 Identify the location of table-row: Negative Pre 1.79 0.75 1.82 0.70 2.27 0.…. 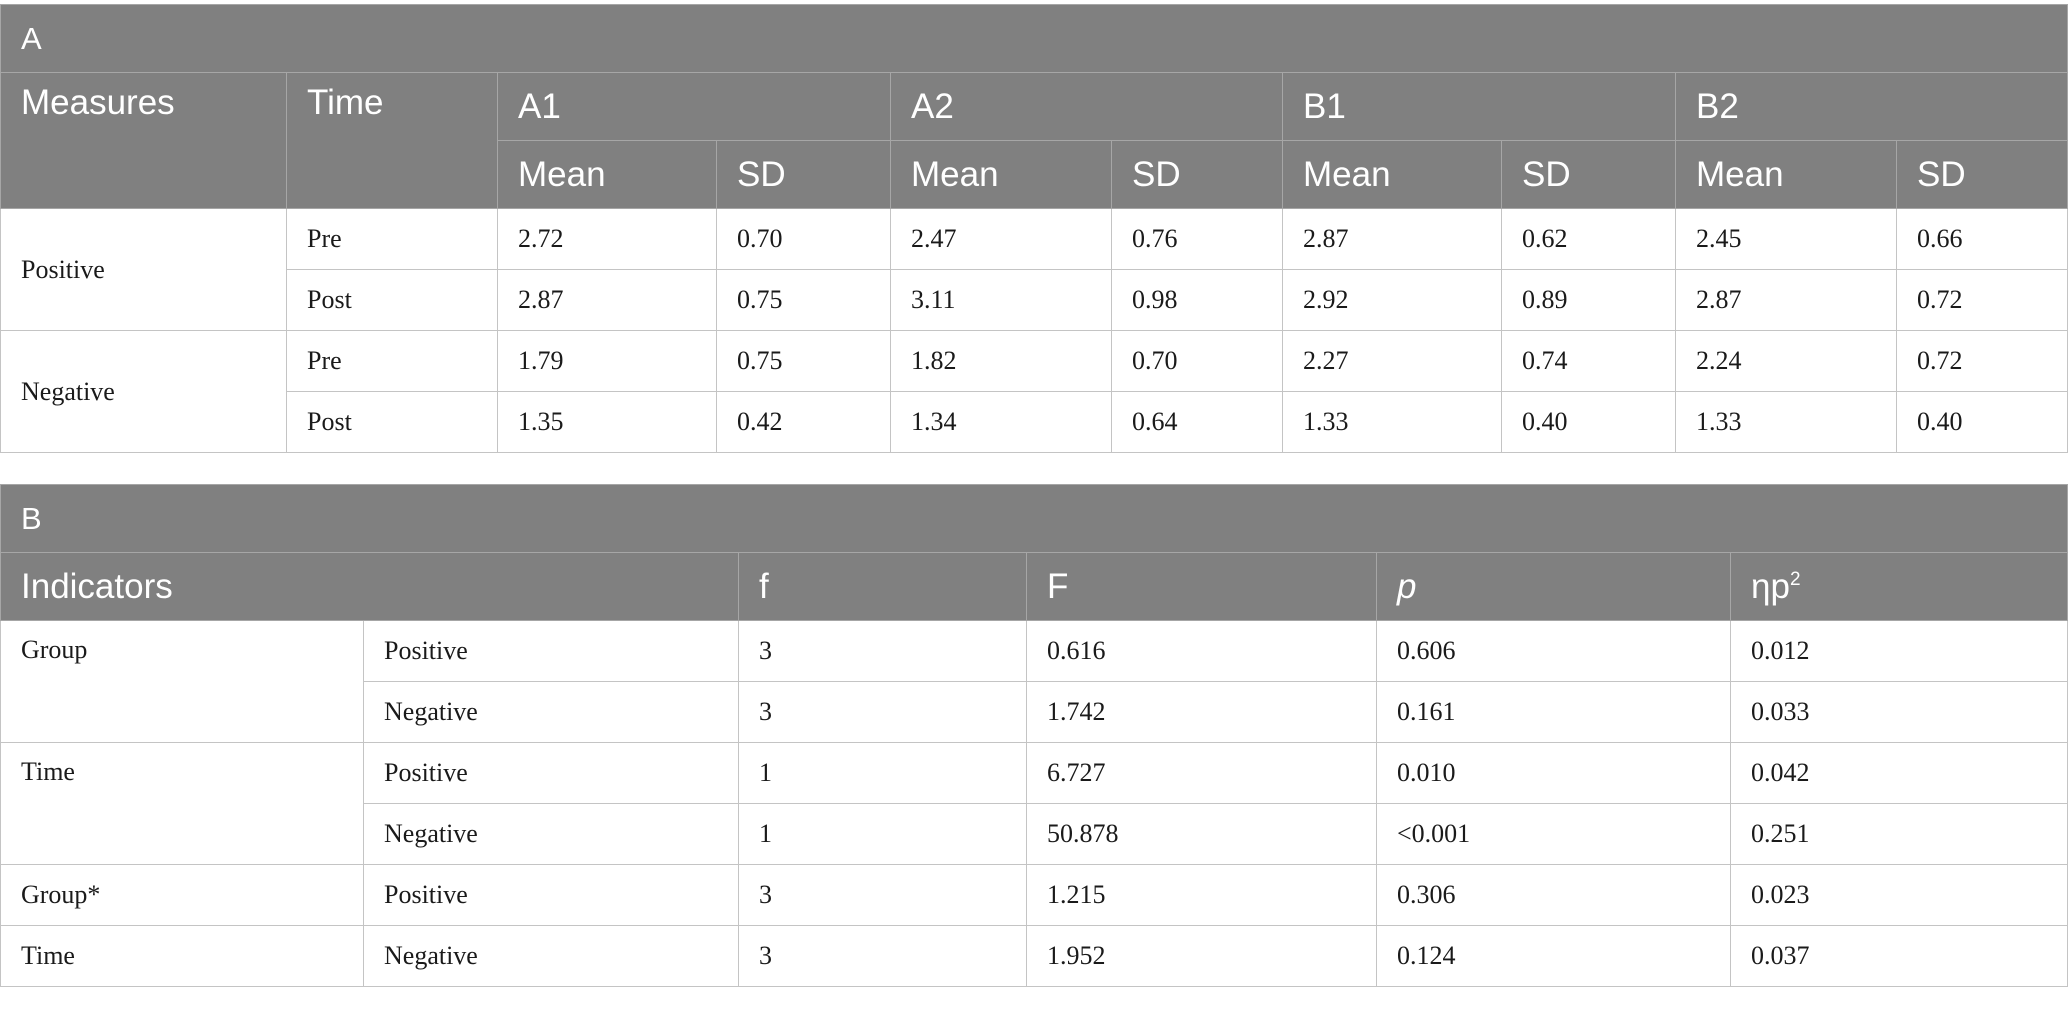
(1034, 391).